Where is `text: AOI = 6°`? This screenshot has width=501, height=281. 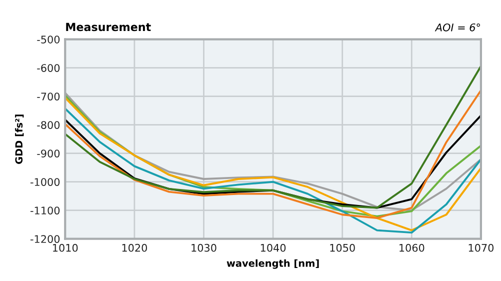
text: AOI = 6° is located at coordinates (457, 27).